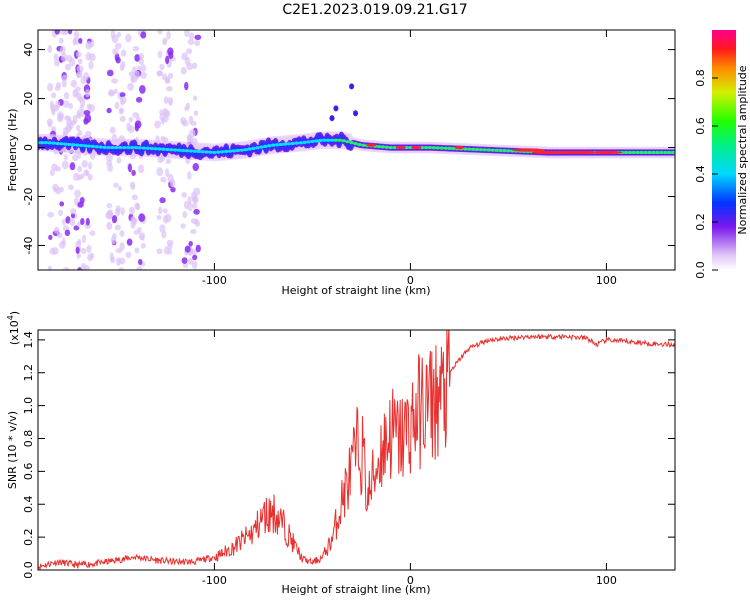 This screenshot has height=600, width=750. What do you see at coordinates (28, 246) in the screenshot?
I see `spectrogram-y-tick-label: -40` at bounding box center [28, 246].